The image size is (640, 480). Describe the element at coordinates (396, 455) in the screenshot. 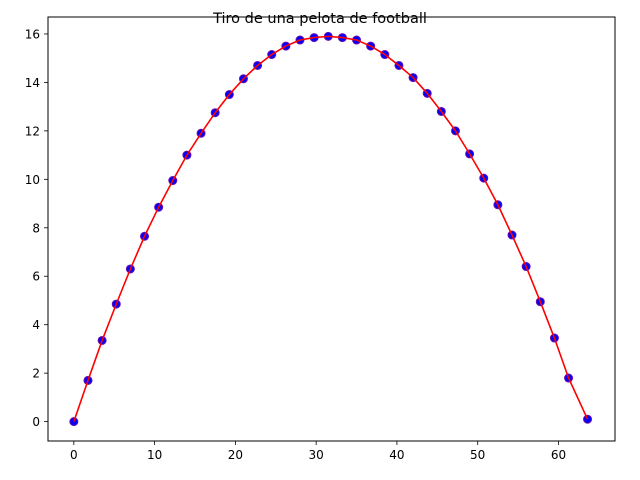

I see `x-tick-label: 40` at that location.